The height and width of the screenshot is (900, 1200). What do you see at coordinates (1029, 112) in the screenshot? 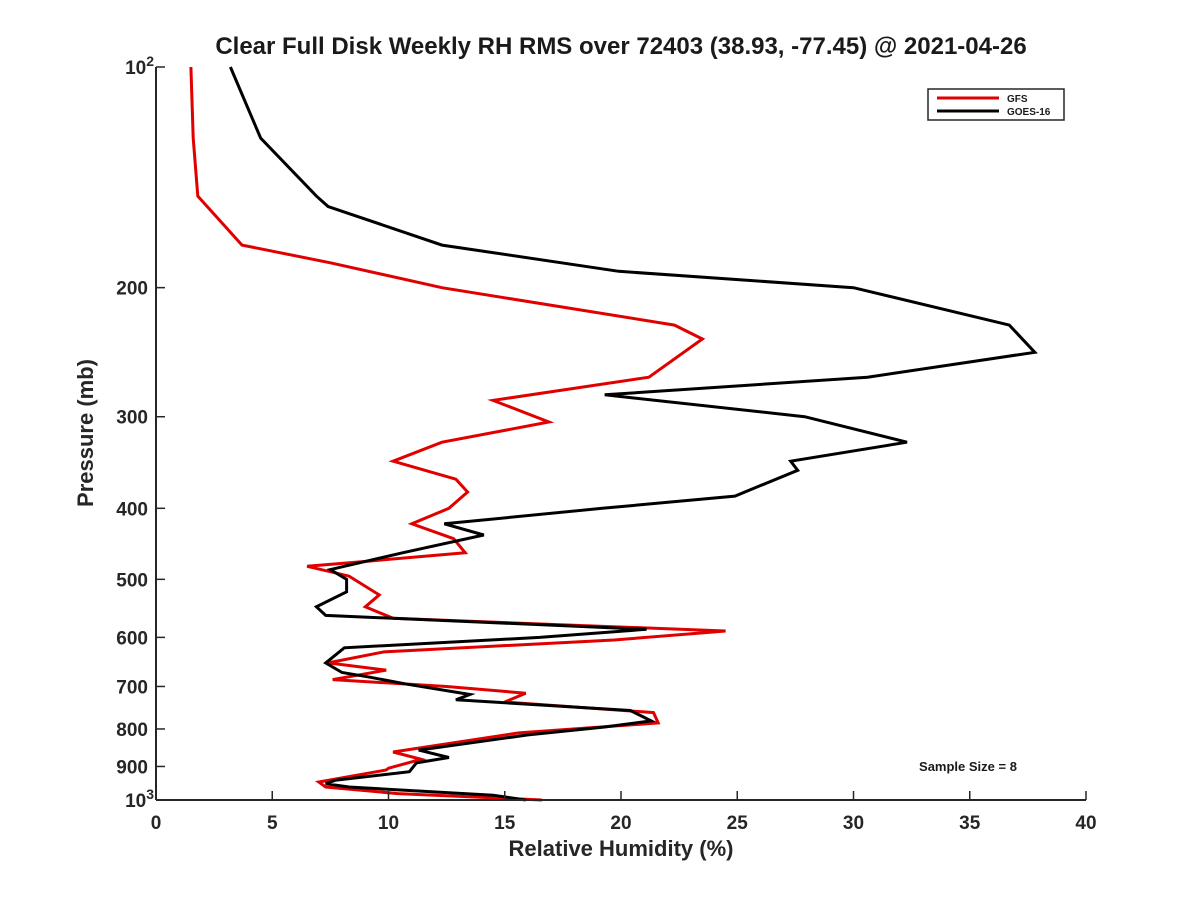
I see `legend-label: GOES-16` at bounding box center [1029, 112].